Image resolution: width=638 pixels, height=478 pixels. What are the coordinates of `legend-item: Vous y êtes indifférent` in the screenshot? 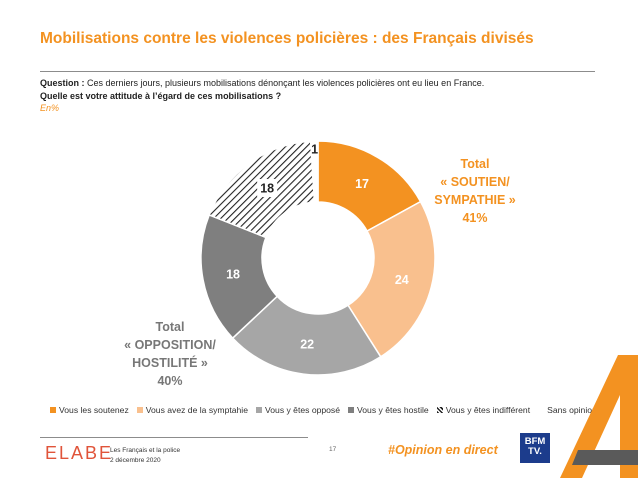 It's located at (483, 410).